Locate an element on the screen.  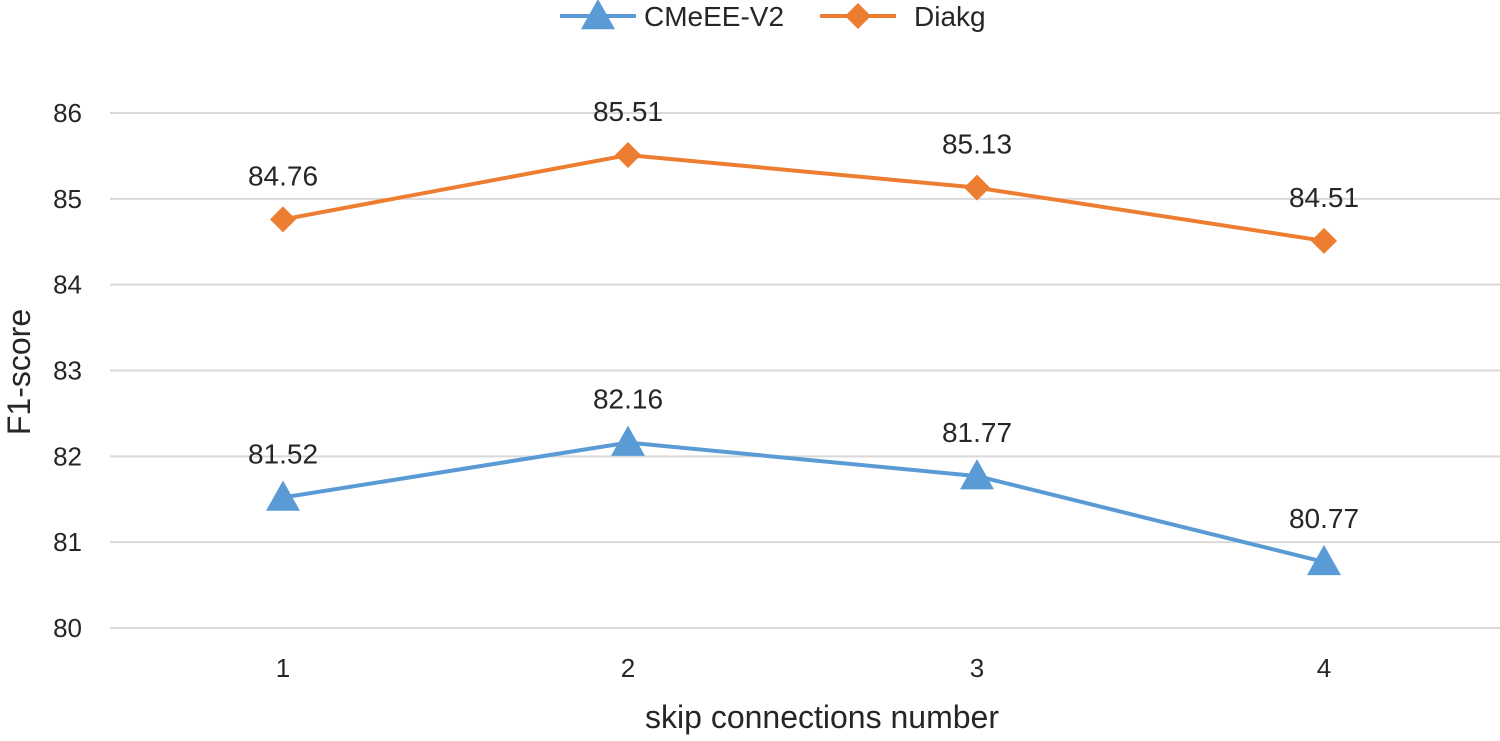
data-label: 84.51 is located at coordinates (1324, 197).